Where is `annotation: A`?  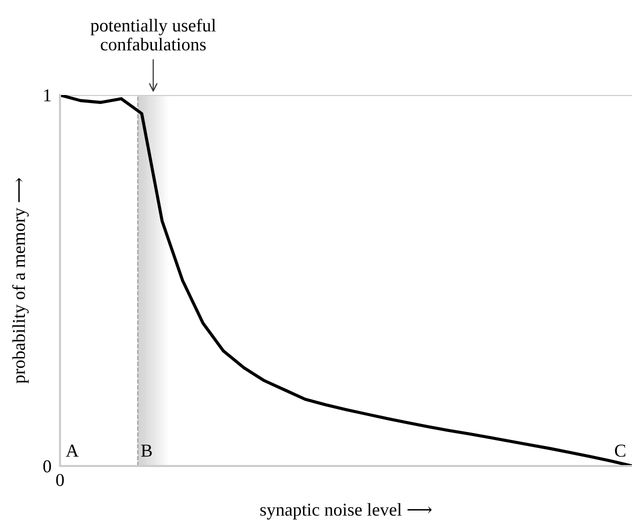
annotation: A is located at coordinates (72, 450).